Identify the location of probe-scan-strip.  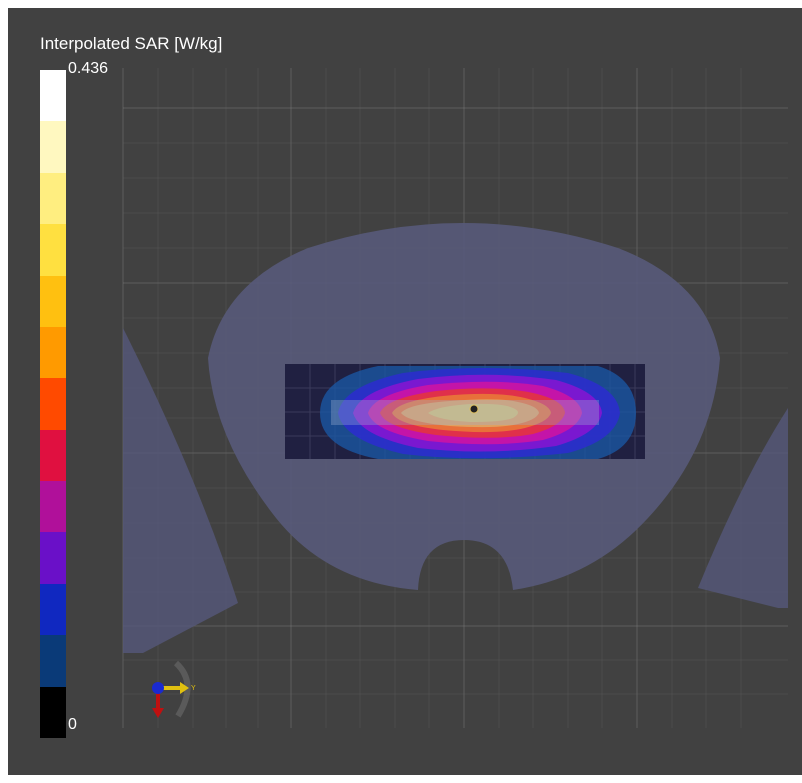
(465, 412).